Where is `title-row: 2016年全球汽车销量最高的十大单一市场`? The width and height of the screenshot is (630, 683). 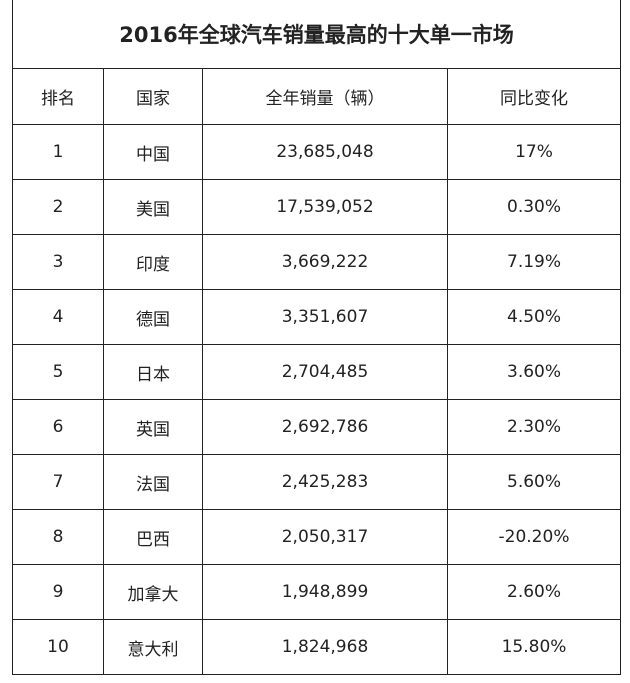
title-row: 2016年全球汽车销量最高的十大单一市场 is located at coordinates (316, 34).